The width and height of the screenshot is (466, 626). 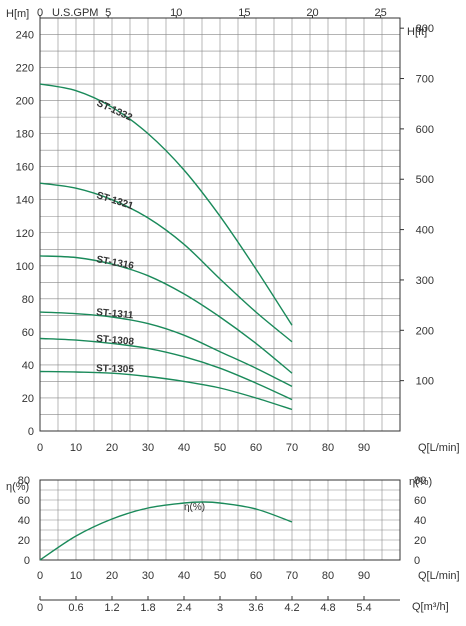 What do you see at coordinates (364, 576) in the screenshot?
I see `eff-x-tick: 90` at bounding box center [364, 576].